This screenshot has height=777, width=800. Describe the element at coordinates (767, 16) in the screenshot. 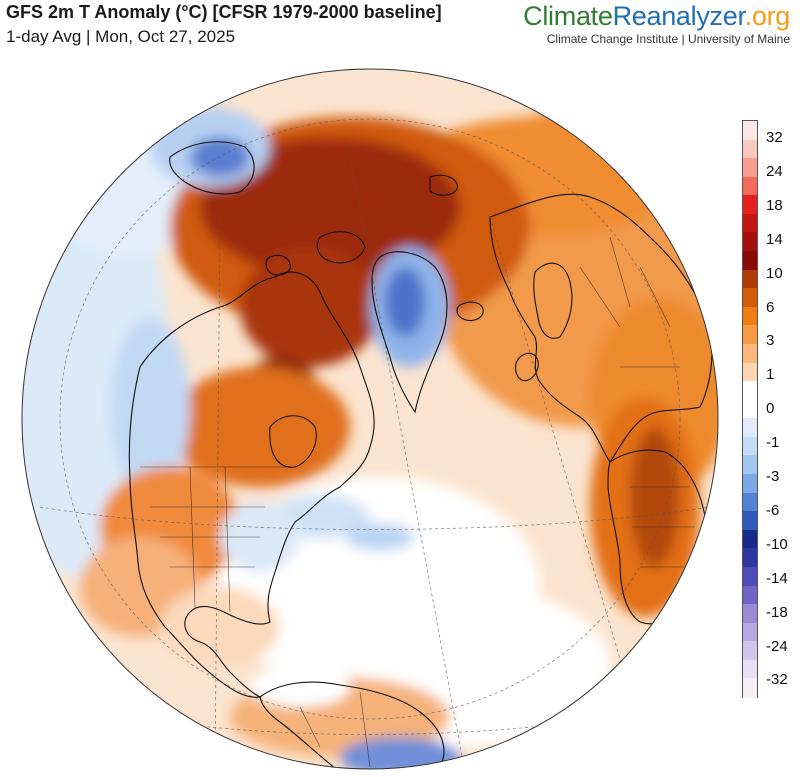

I see `brand-part-org: .org` at that location.